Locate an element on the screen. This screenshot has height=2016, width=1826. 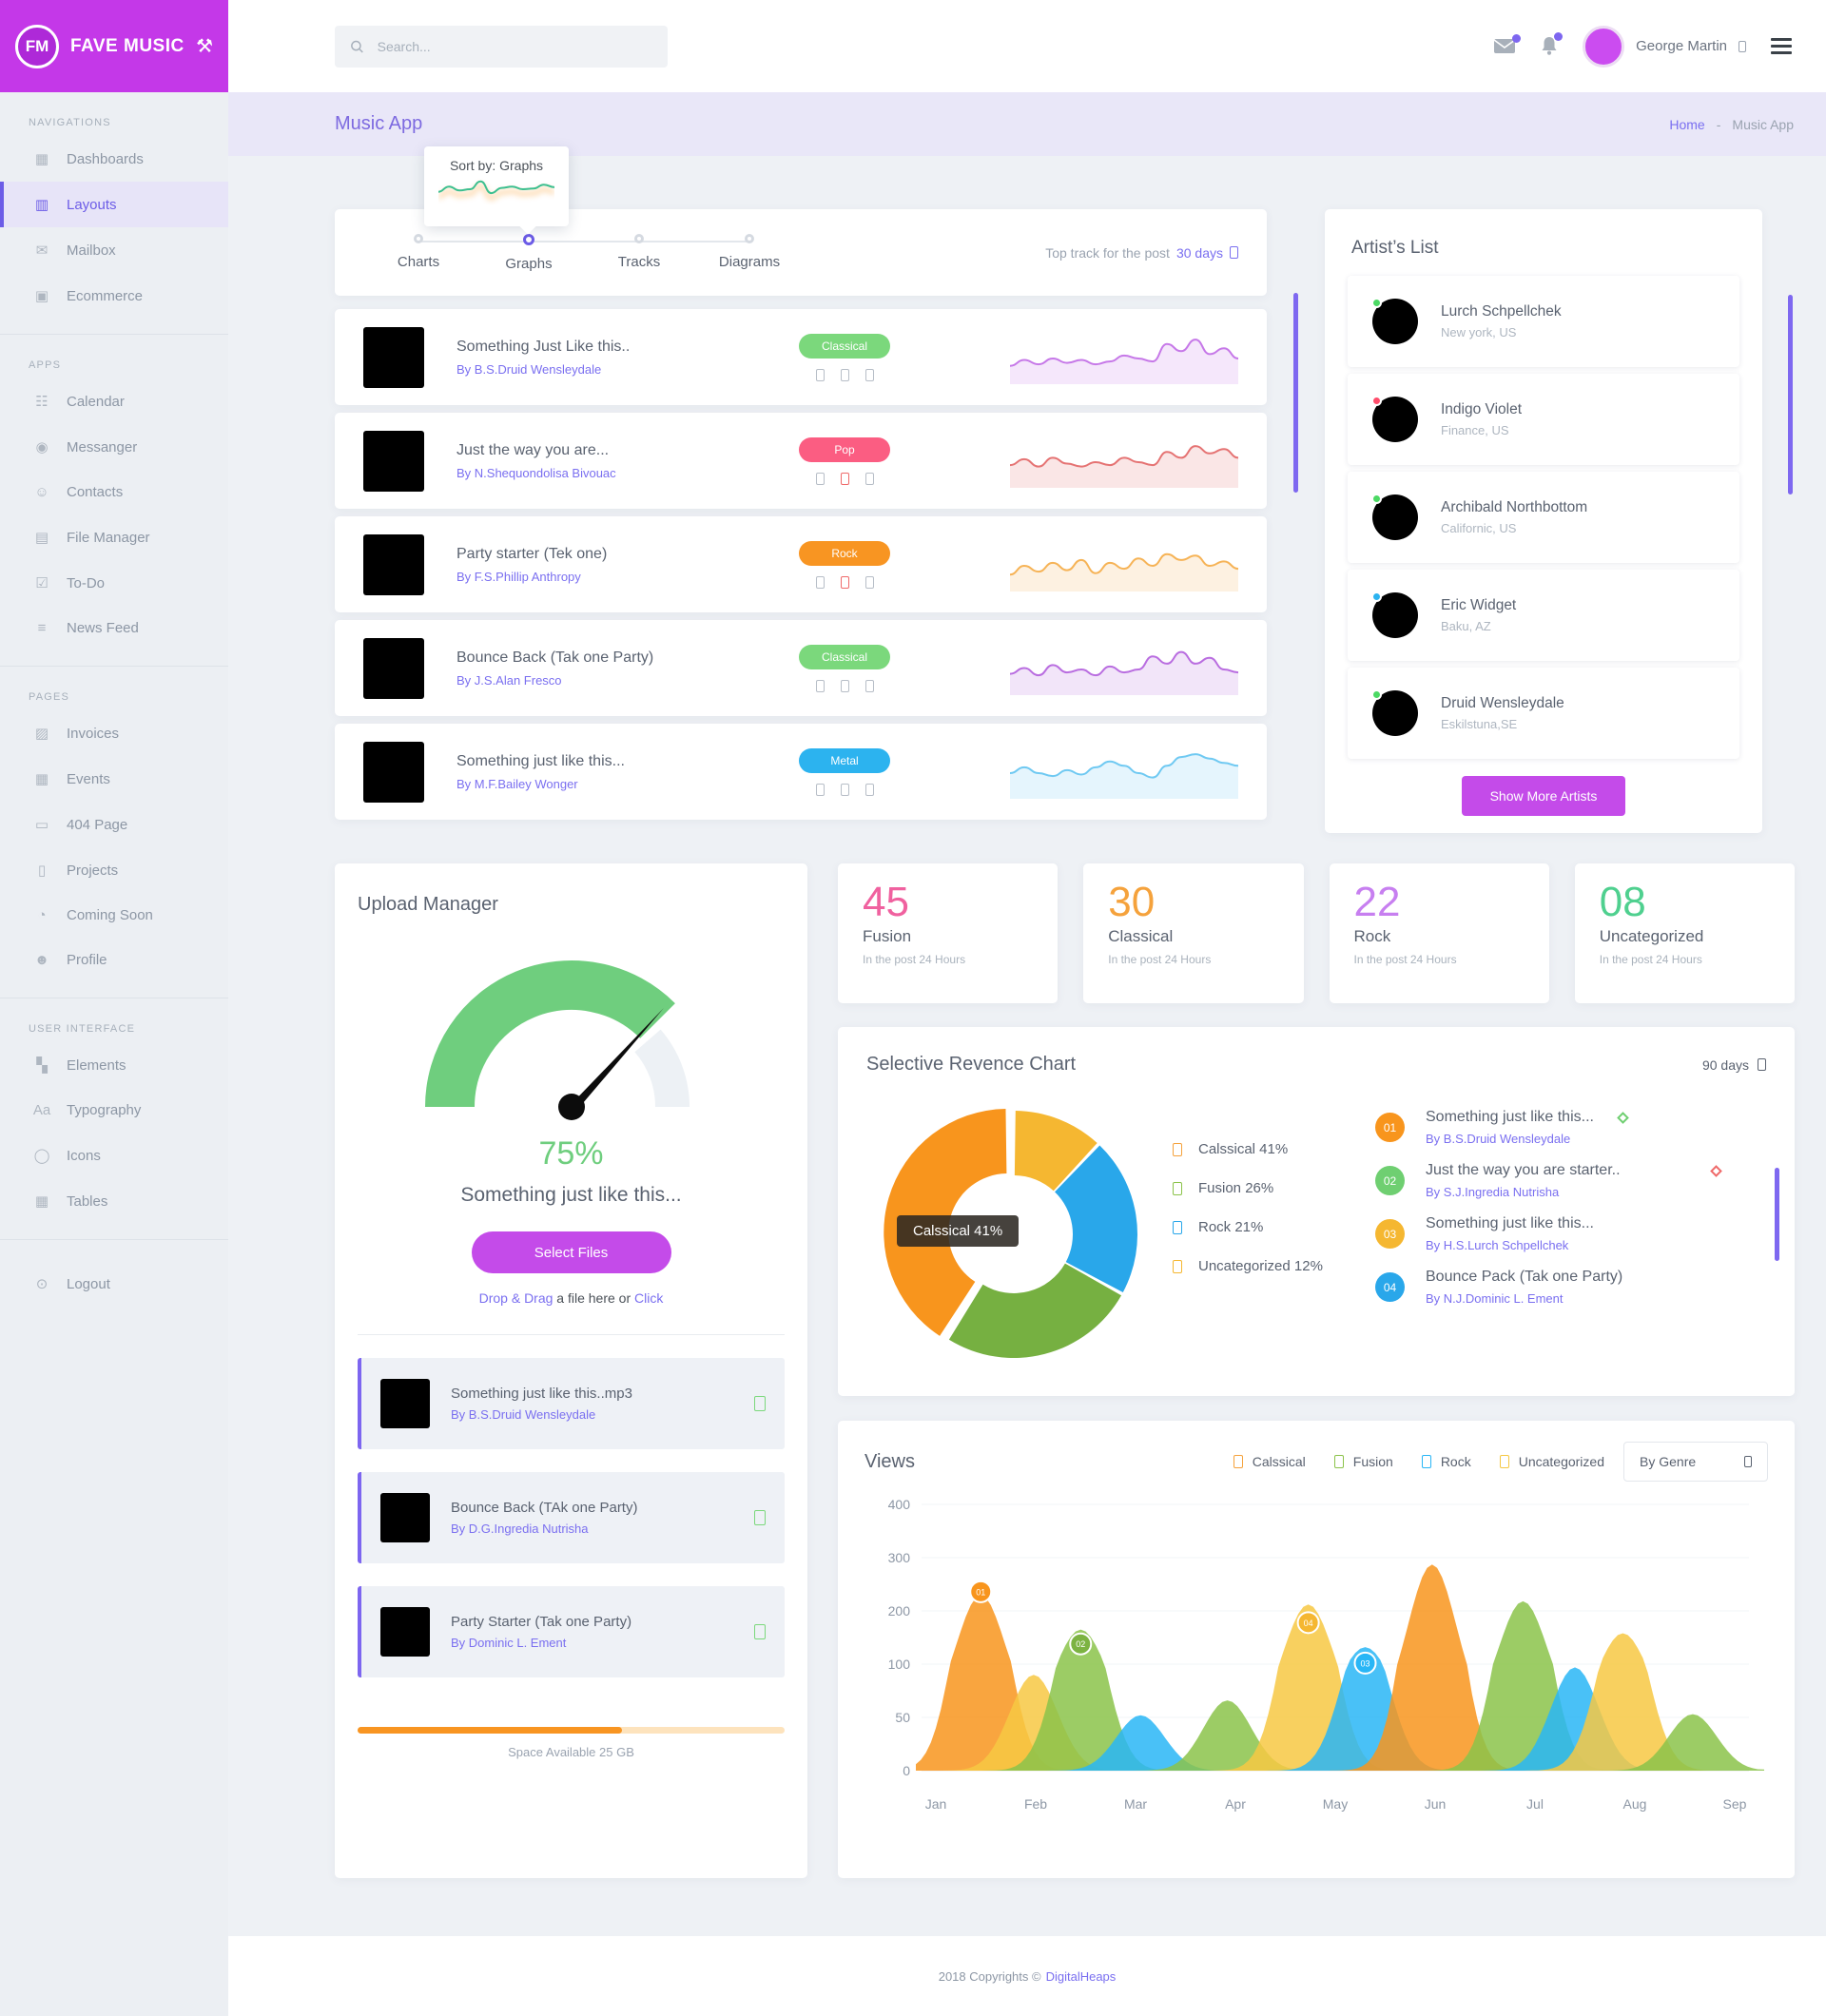
track-artist-link: By J.S.Alan Fresco is located at coordinates (509, 680).